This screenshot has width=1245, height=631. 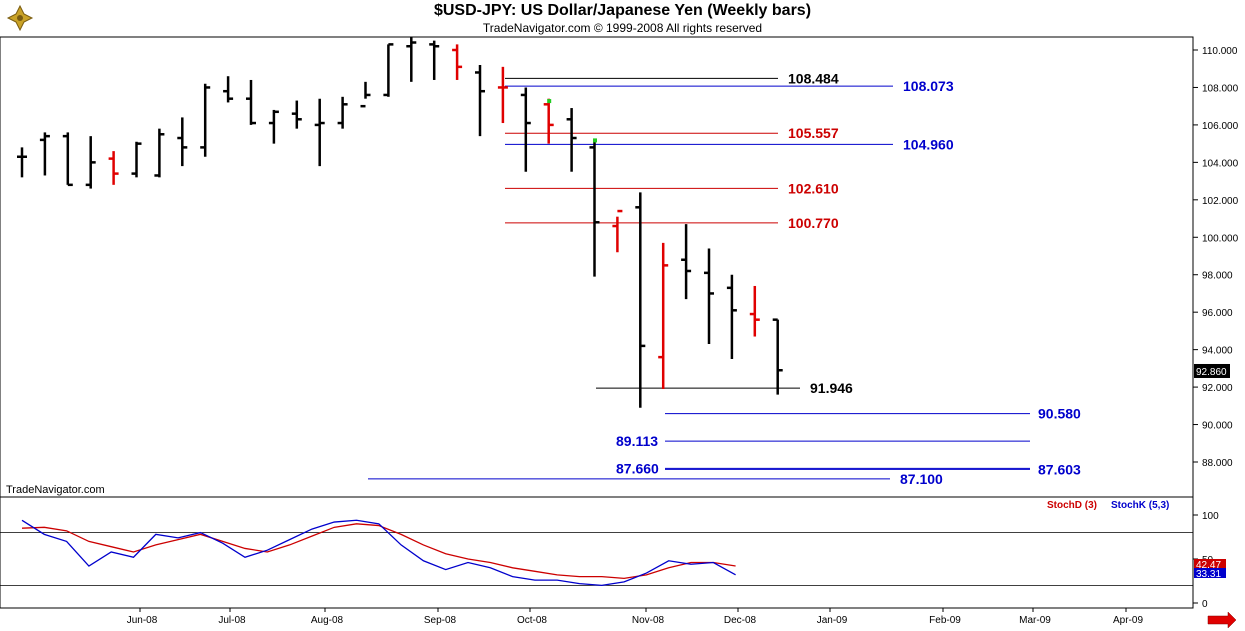 What do you see at coordinates (327, 620) in the screenshot?
I see `x-tick-label: Aug-08` at bounding box center [327, 620].